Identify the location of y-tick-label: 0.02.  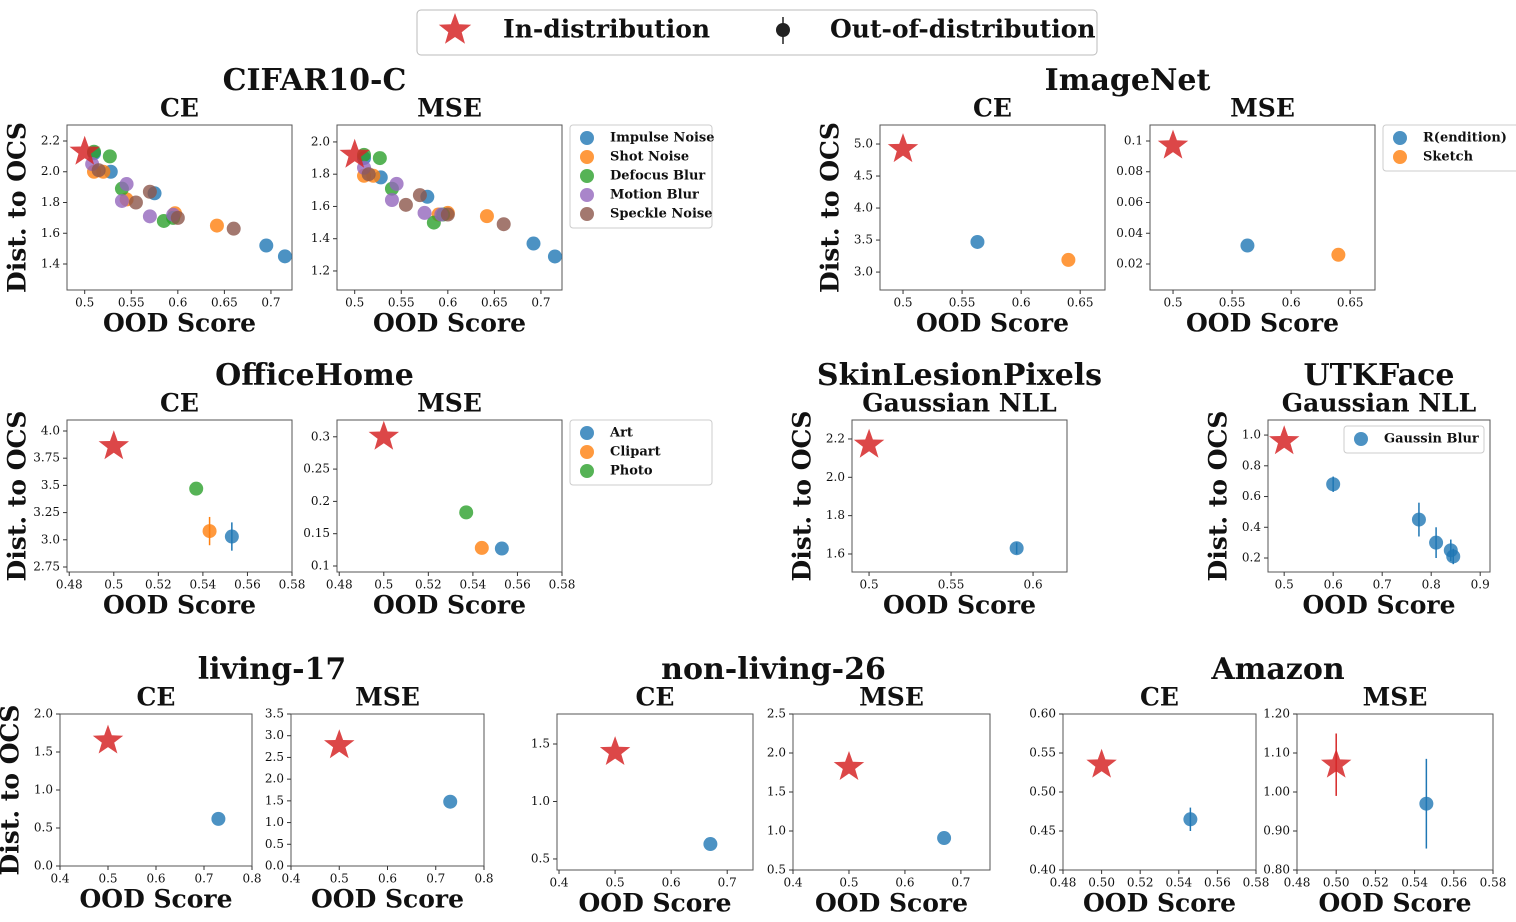
(1129, 264).